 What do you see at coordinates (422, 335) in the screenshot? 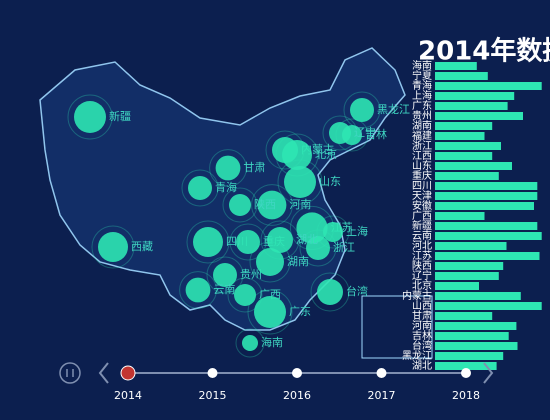
I see `bar-category: 吉林` at bounding box center [422, 335].